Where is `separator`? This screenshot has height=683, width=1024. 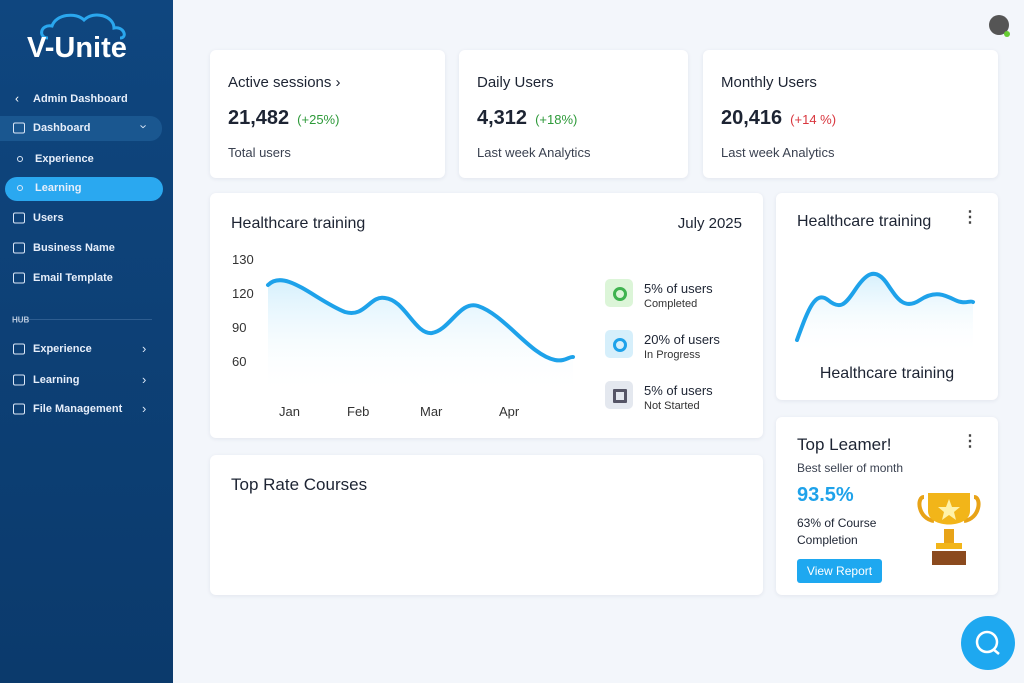 separator is located at coordinates (82, 319).